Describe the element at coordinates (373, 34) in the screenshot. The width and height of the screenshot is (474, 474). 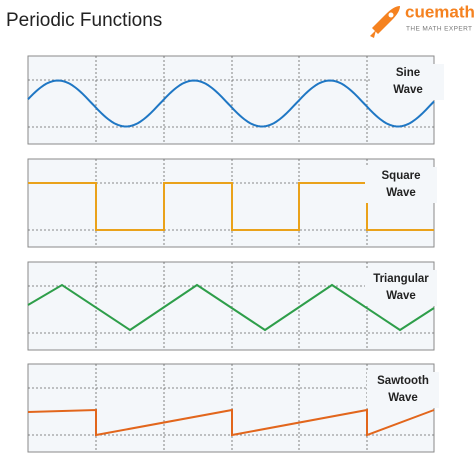
I see `rocket-flame` at that location.